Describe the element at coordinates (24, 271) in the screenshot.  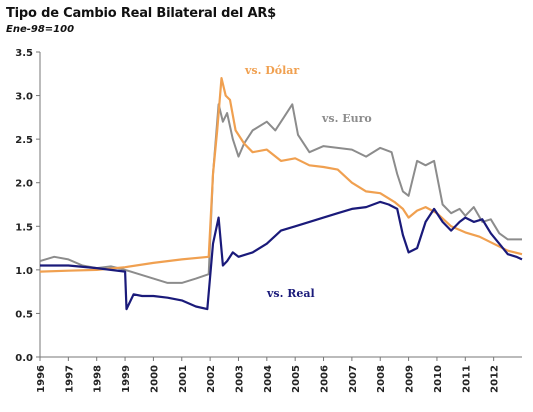
I see `y-tick-label: 1.0` at that location.